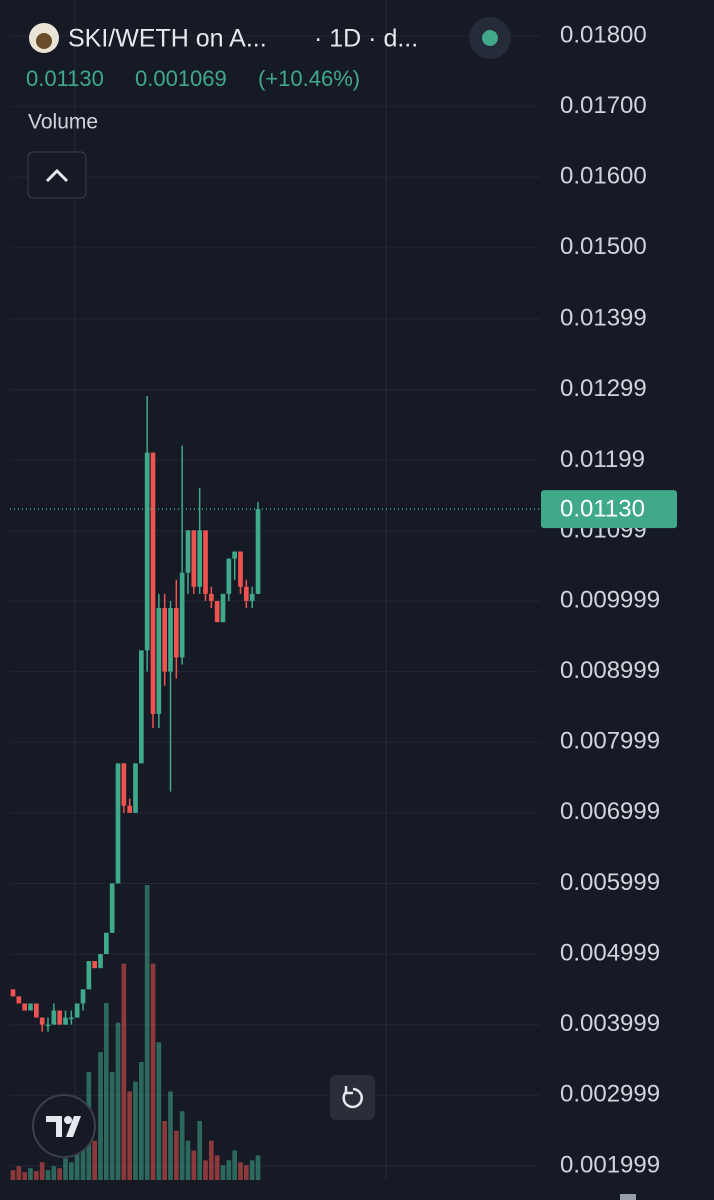  I want to click on change: 0.001069, so click(181, 78).